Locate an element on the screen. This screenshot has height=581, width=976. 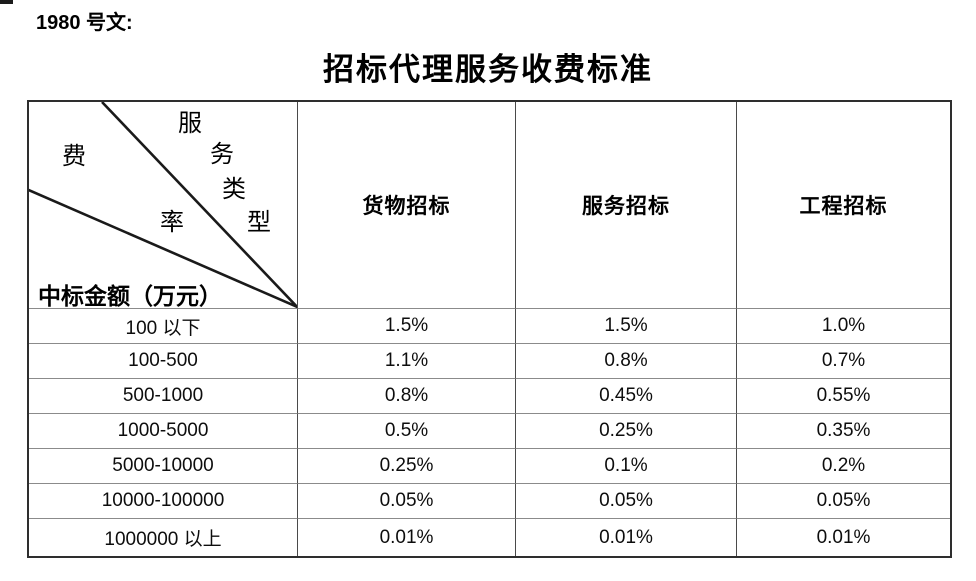
amount-range-cell: 10000-100000 is located at coordinates (163, 500).